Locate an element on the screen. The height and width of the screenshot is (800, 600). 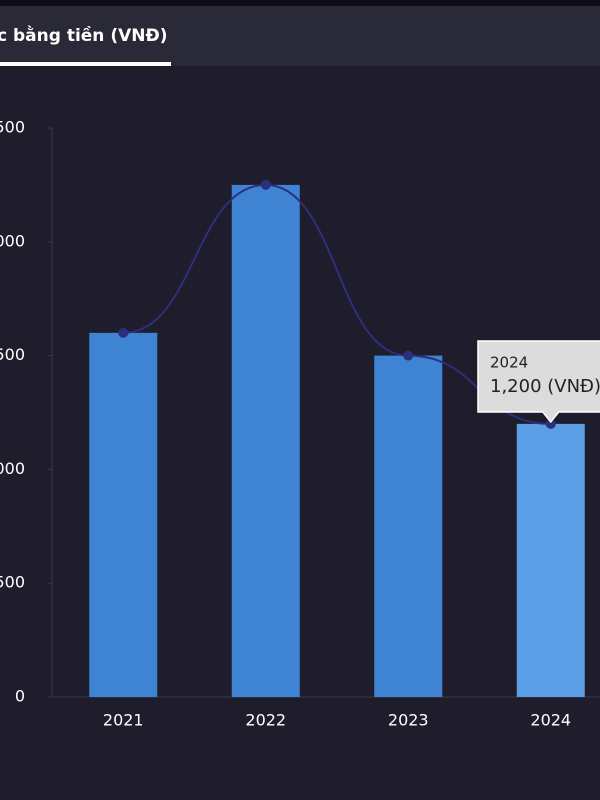
tooltip-value: 1,200 (VNĐ) is located at coordinates (545, 386).